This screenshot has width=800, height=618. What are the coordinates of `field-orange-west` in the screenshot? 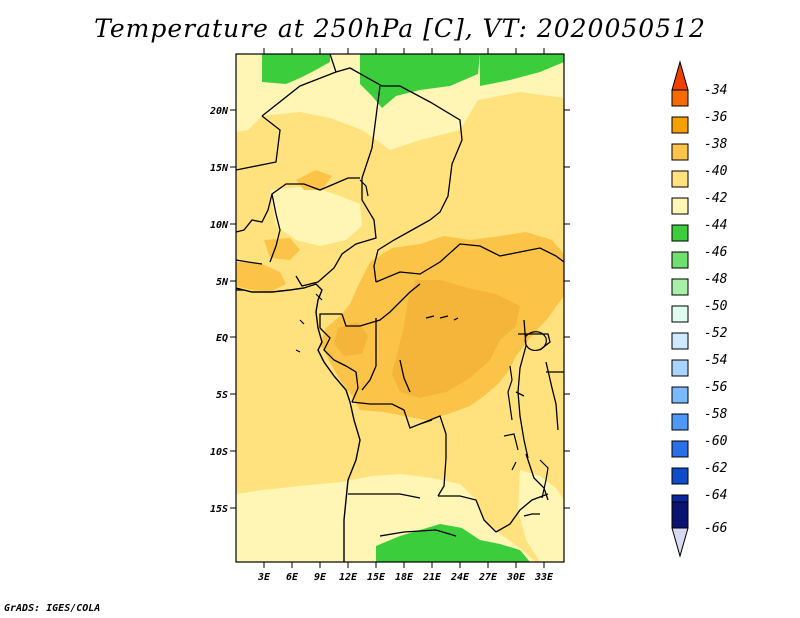 It's located at (261, 277).